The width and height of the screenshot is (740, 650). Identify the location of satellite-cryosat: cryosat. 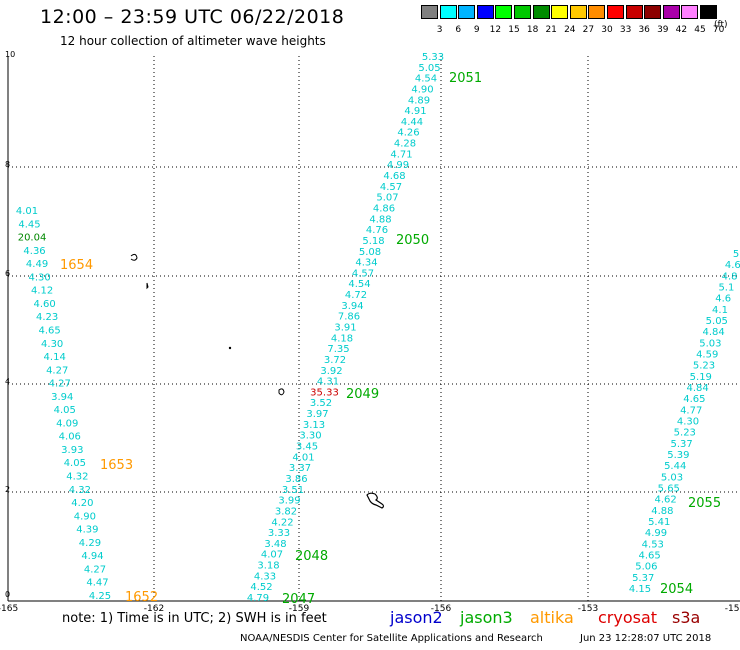
(628, 617).